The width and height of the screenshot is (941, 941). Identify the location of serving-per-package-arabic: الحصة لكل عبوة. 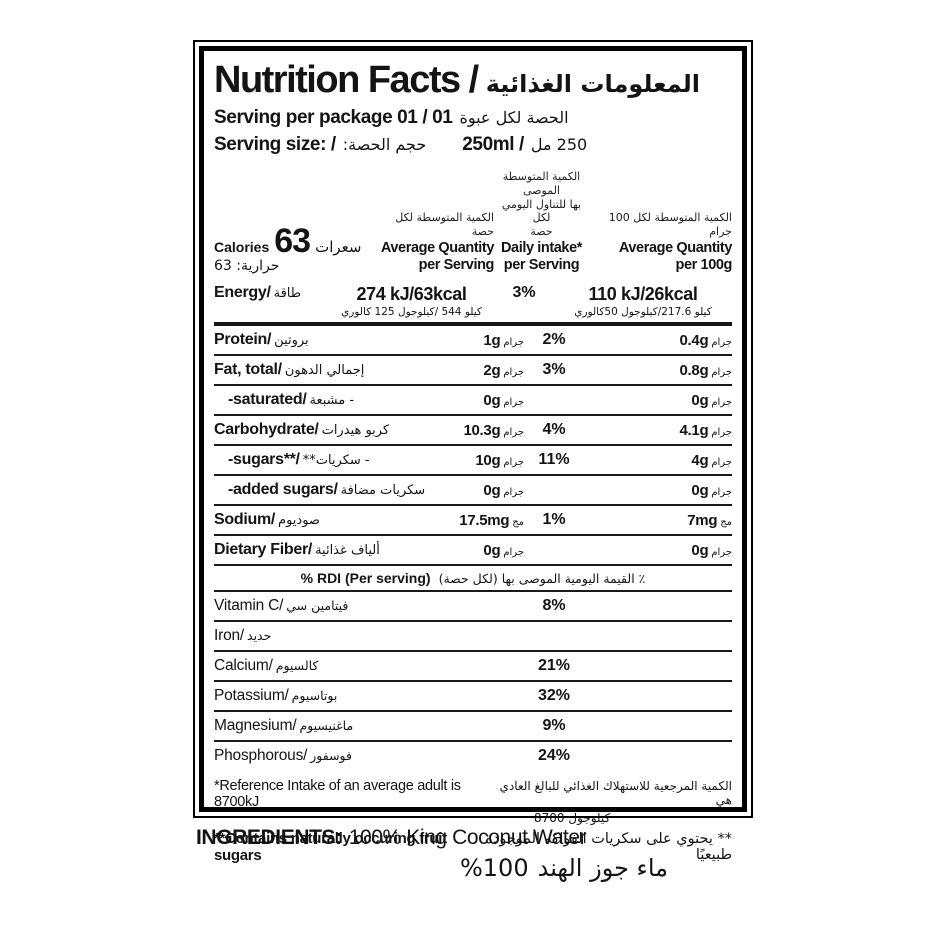
(514, 117).